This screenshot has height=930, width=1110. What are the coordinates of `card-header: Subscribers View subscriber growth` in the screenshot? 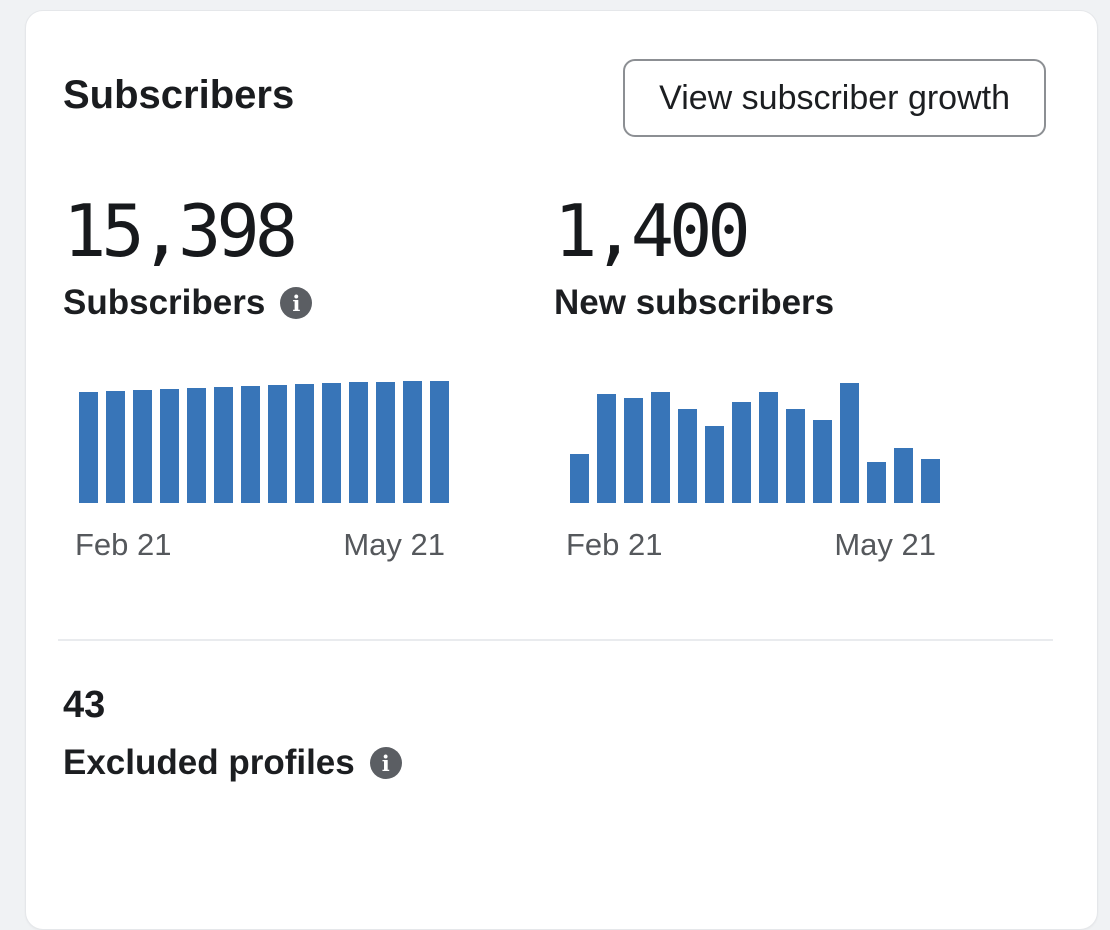 It's located at (554, 98).